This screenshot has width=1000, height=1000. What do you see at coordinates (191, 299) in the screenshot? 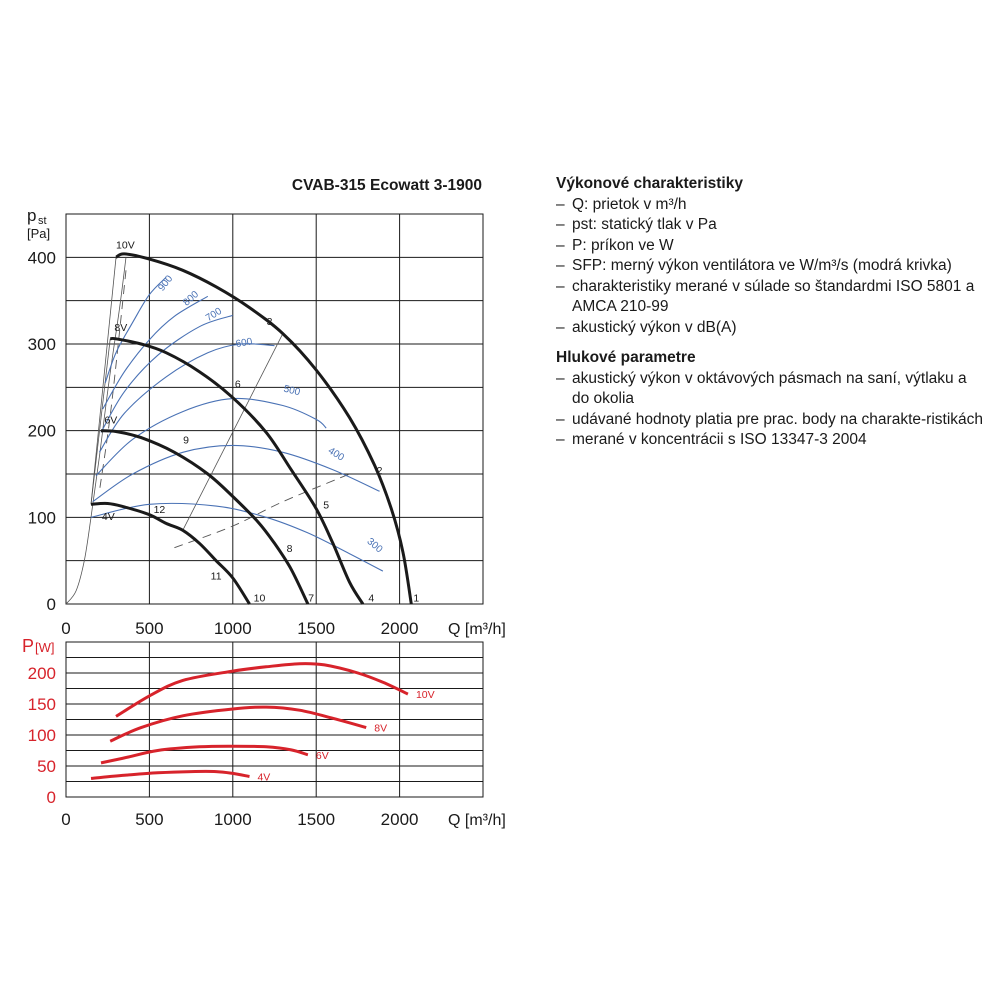
I see `sfp-label: 800` at bounding box center [191, 299].